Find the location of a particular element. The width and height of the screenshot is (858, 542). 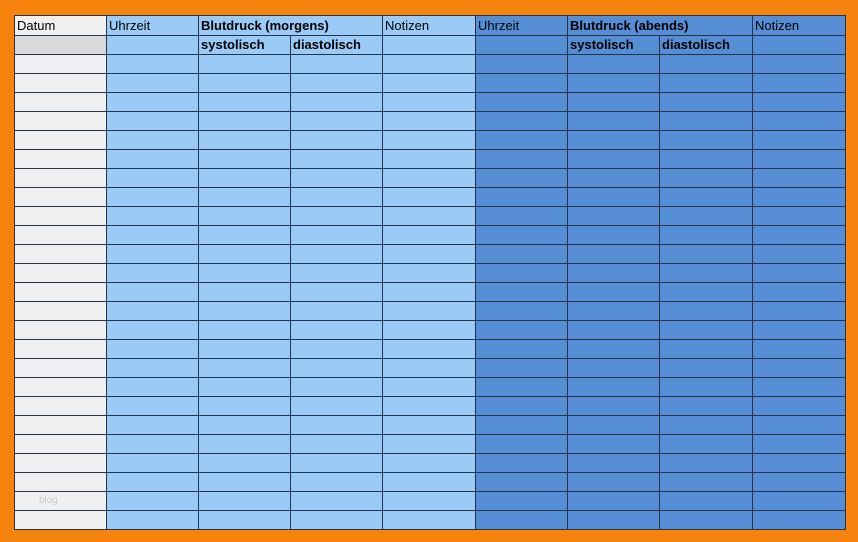

watermark: blog is located at coordinates (60, 501).